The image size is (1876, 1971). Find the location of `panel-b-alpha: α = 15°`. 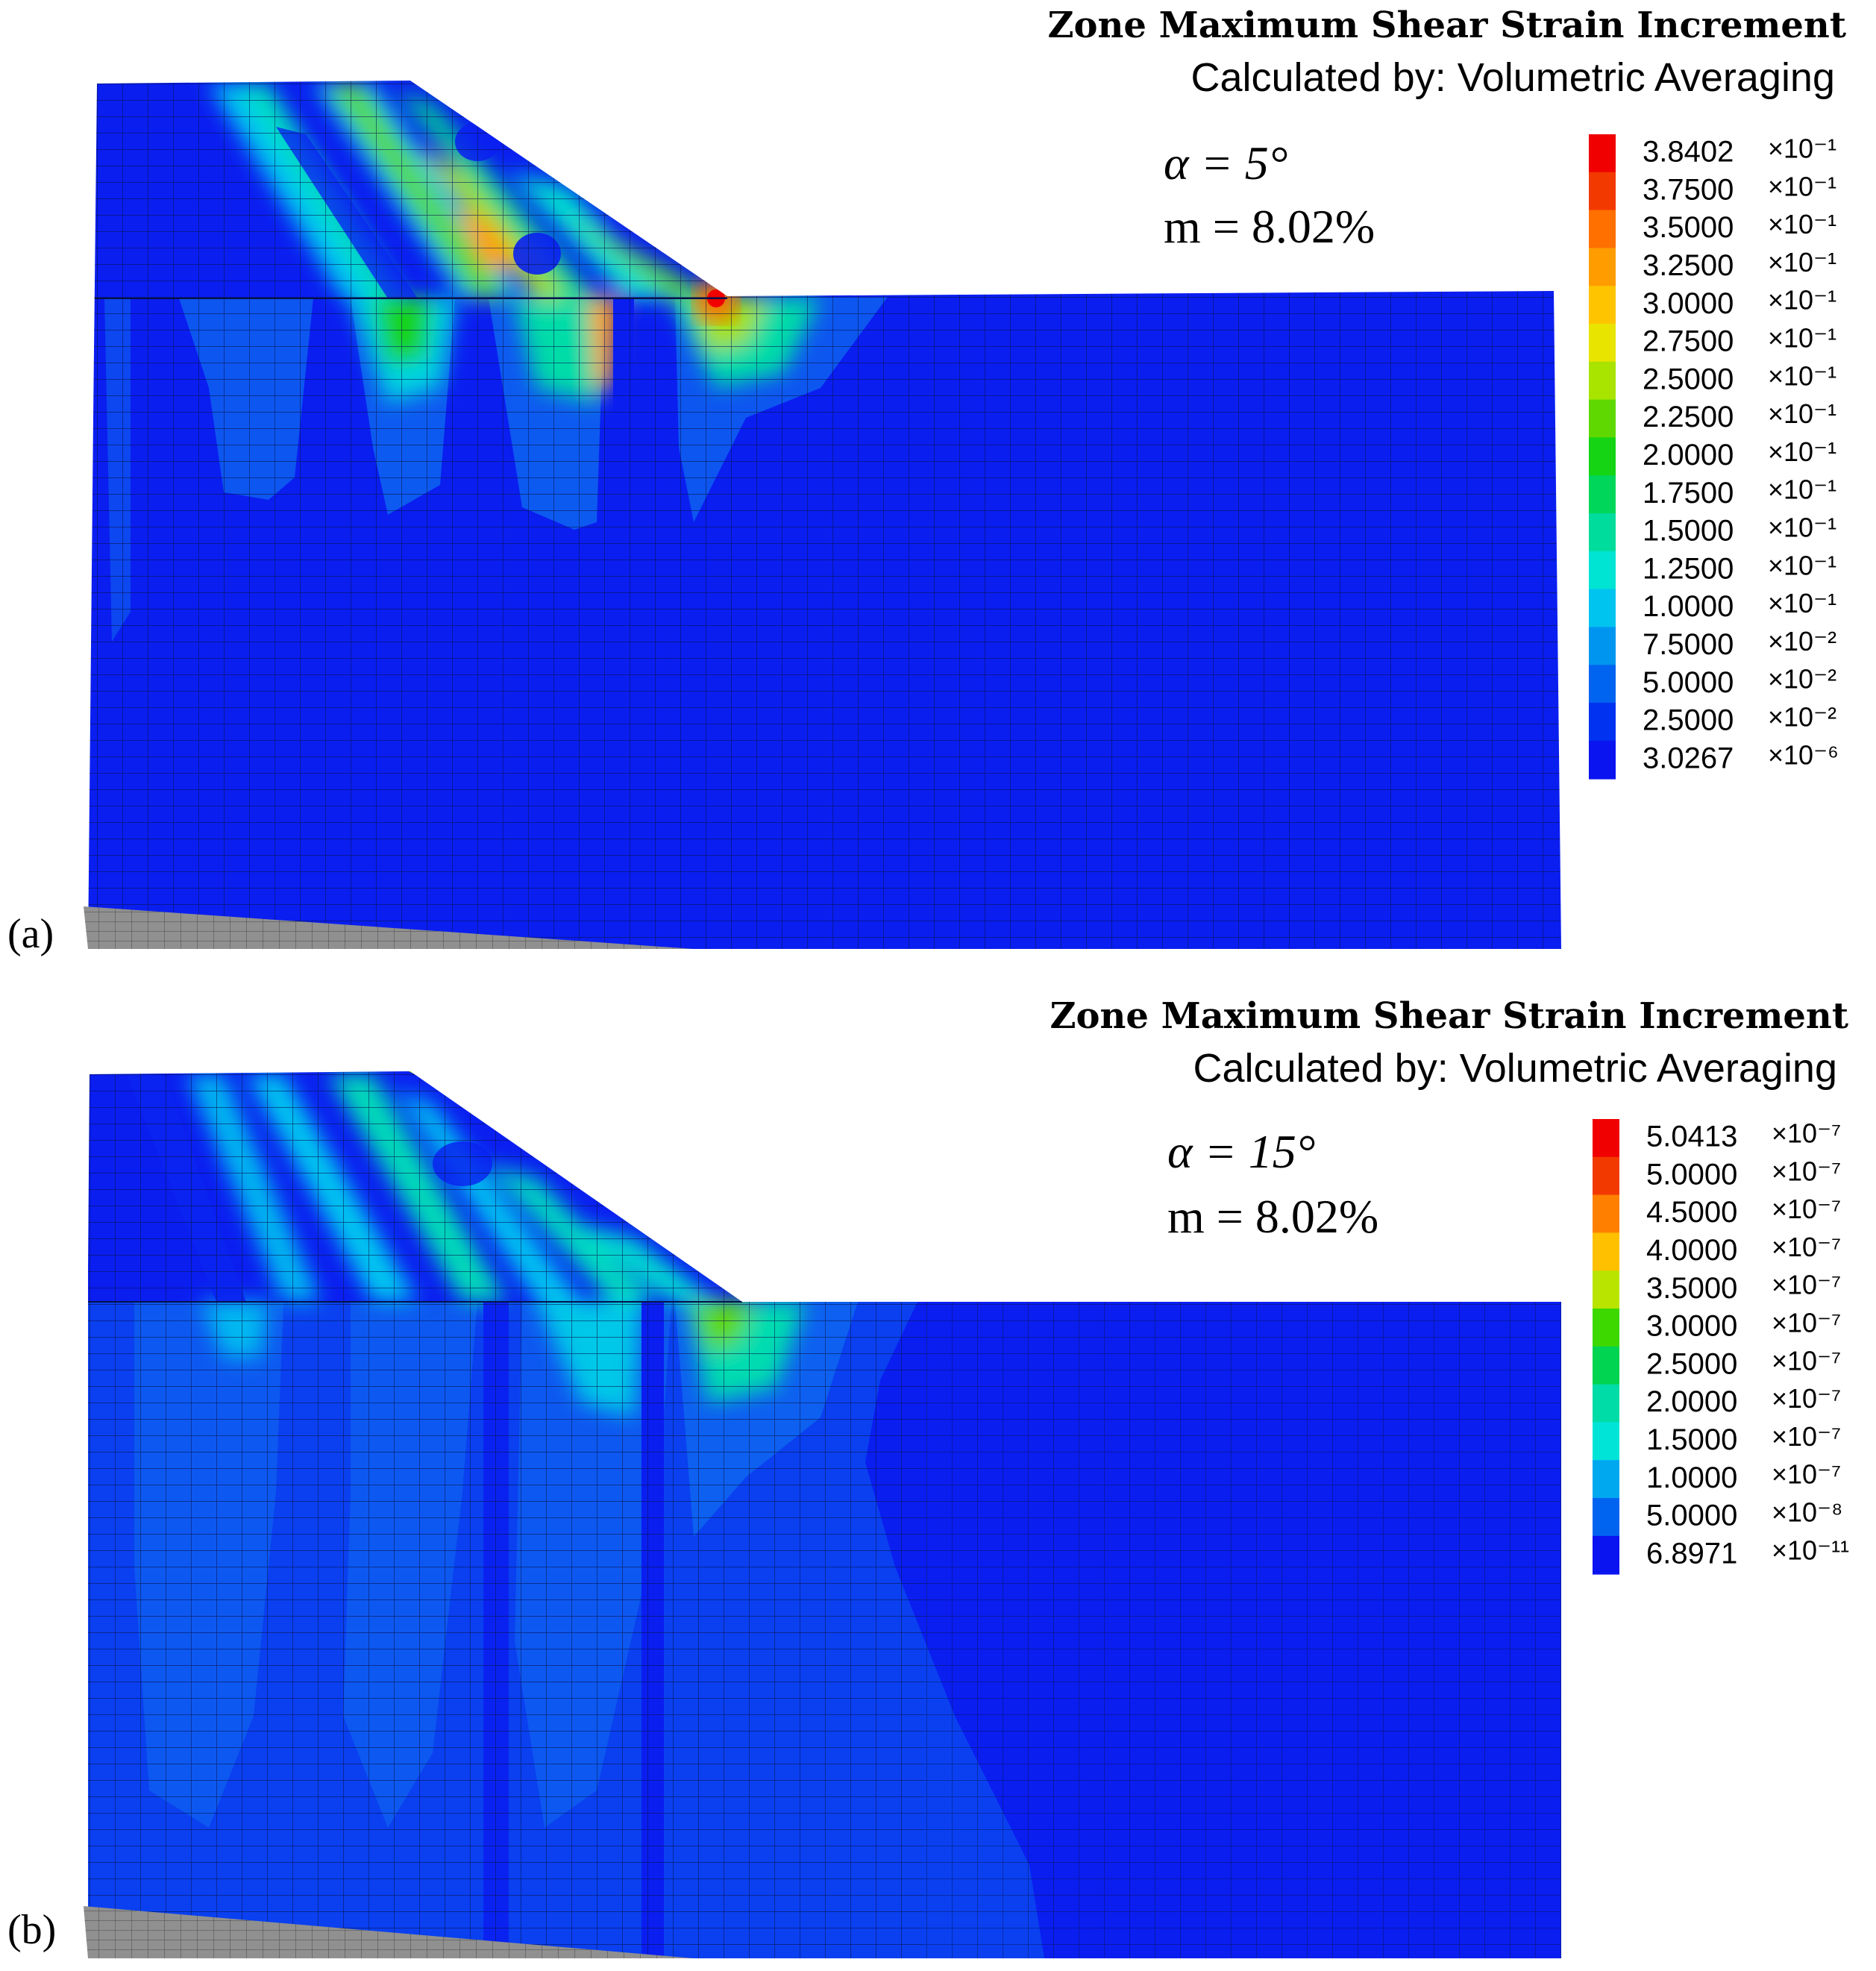

panel-b-alpha: α = 15° is located at coordinates (1241, 1152).